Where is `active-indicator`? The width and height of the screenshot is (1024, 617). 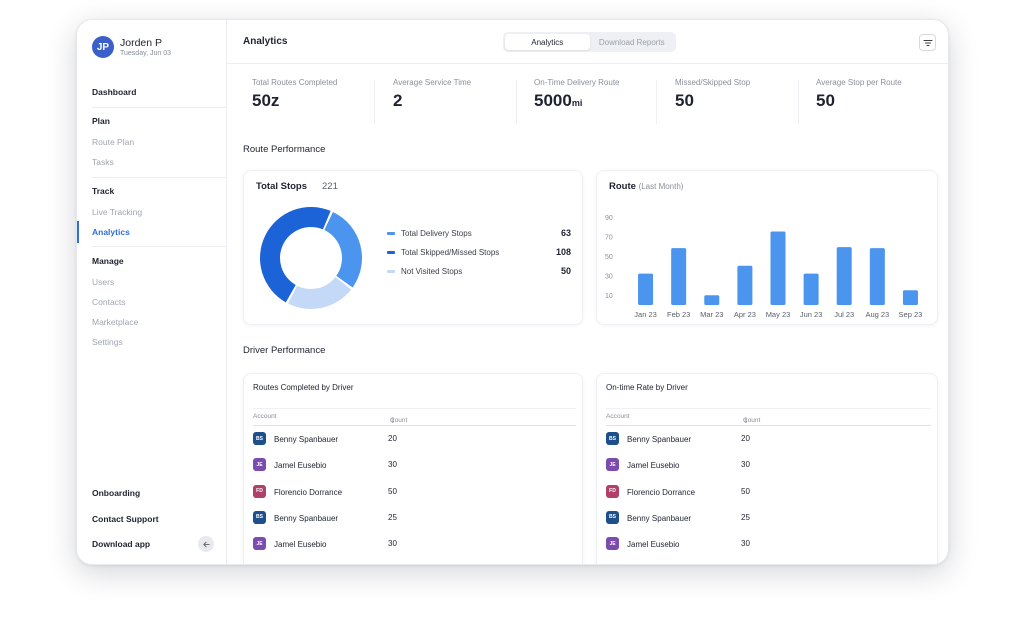
active-indicator is located at coordinates (78, 232).